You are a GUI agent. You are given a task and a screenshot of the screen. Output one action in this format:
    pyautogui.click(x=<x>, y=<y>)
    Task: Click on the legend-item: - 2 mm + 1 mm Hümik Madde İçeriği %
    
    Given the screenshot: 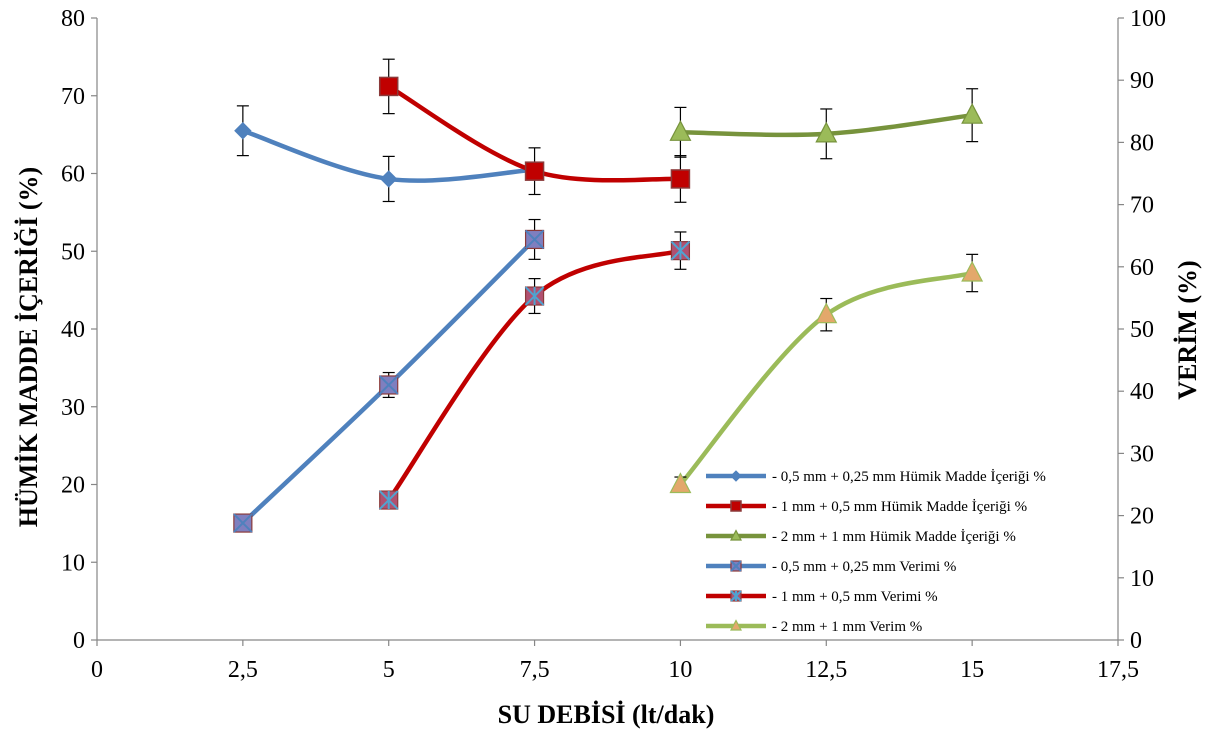 What is the action you would take?
    pyautogui.click(x=861, y=537)
    